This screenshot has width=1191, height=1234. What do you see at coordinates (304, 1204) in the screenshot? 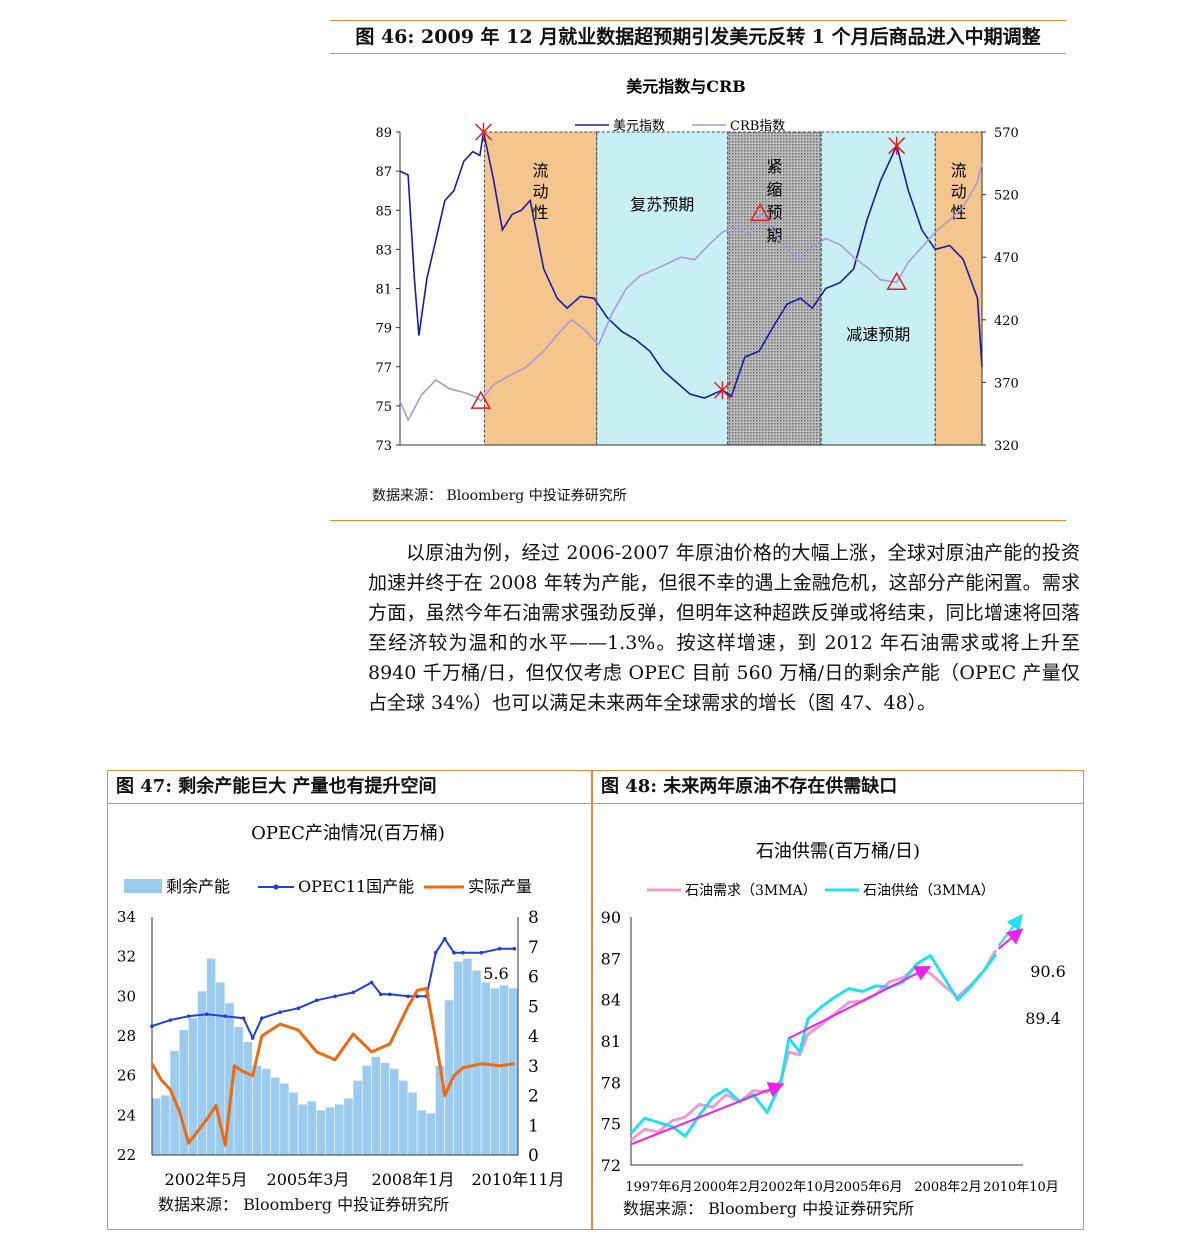
I see `figure-47-source: 数据来源： Bloomberg 中投证券研究所` at bounding box center [304, 1204].